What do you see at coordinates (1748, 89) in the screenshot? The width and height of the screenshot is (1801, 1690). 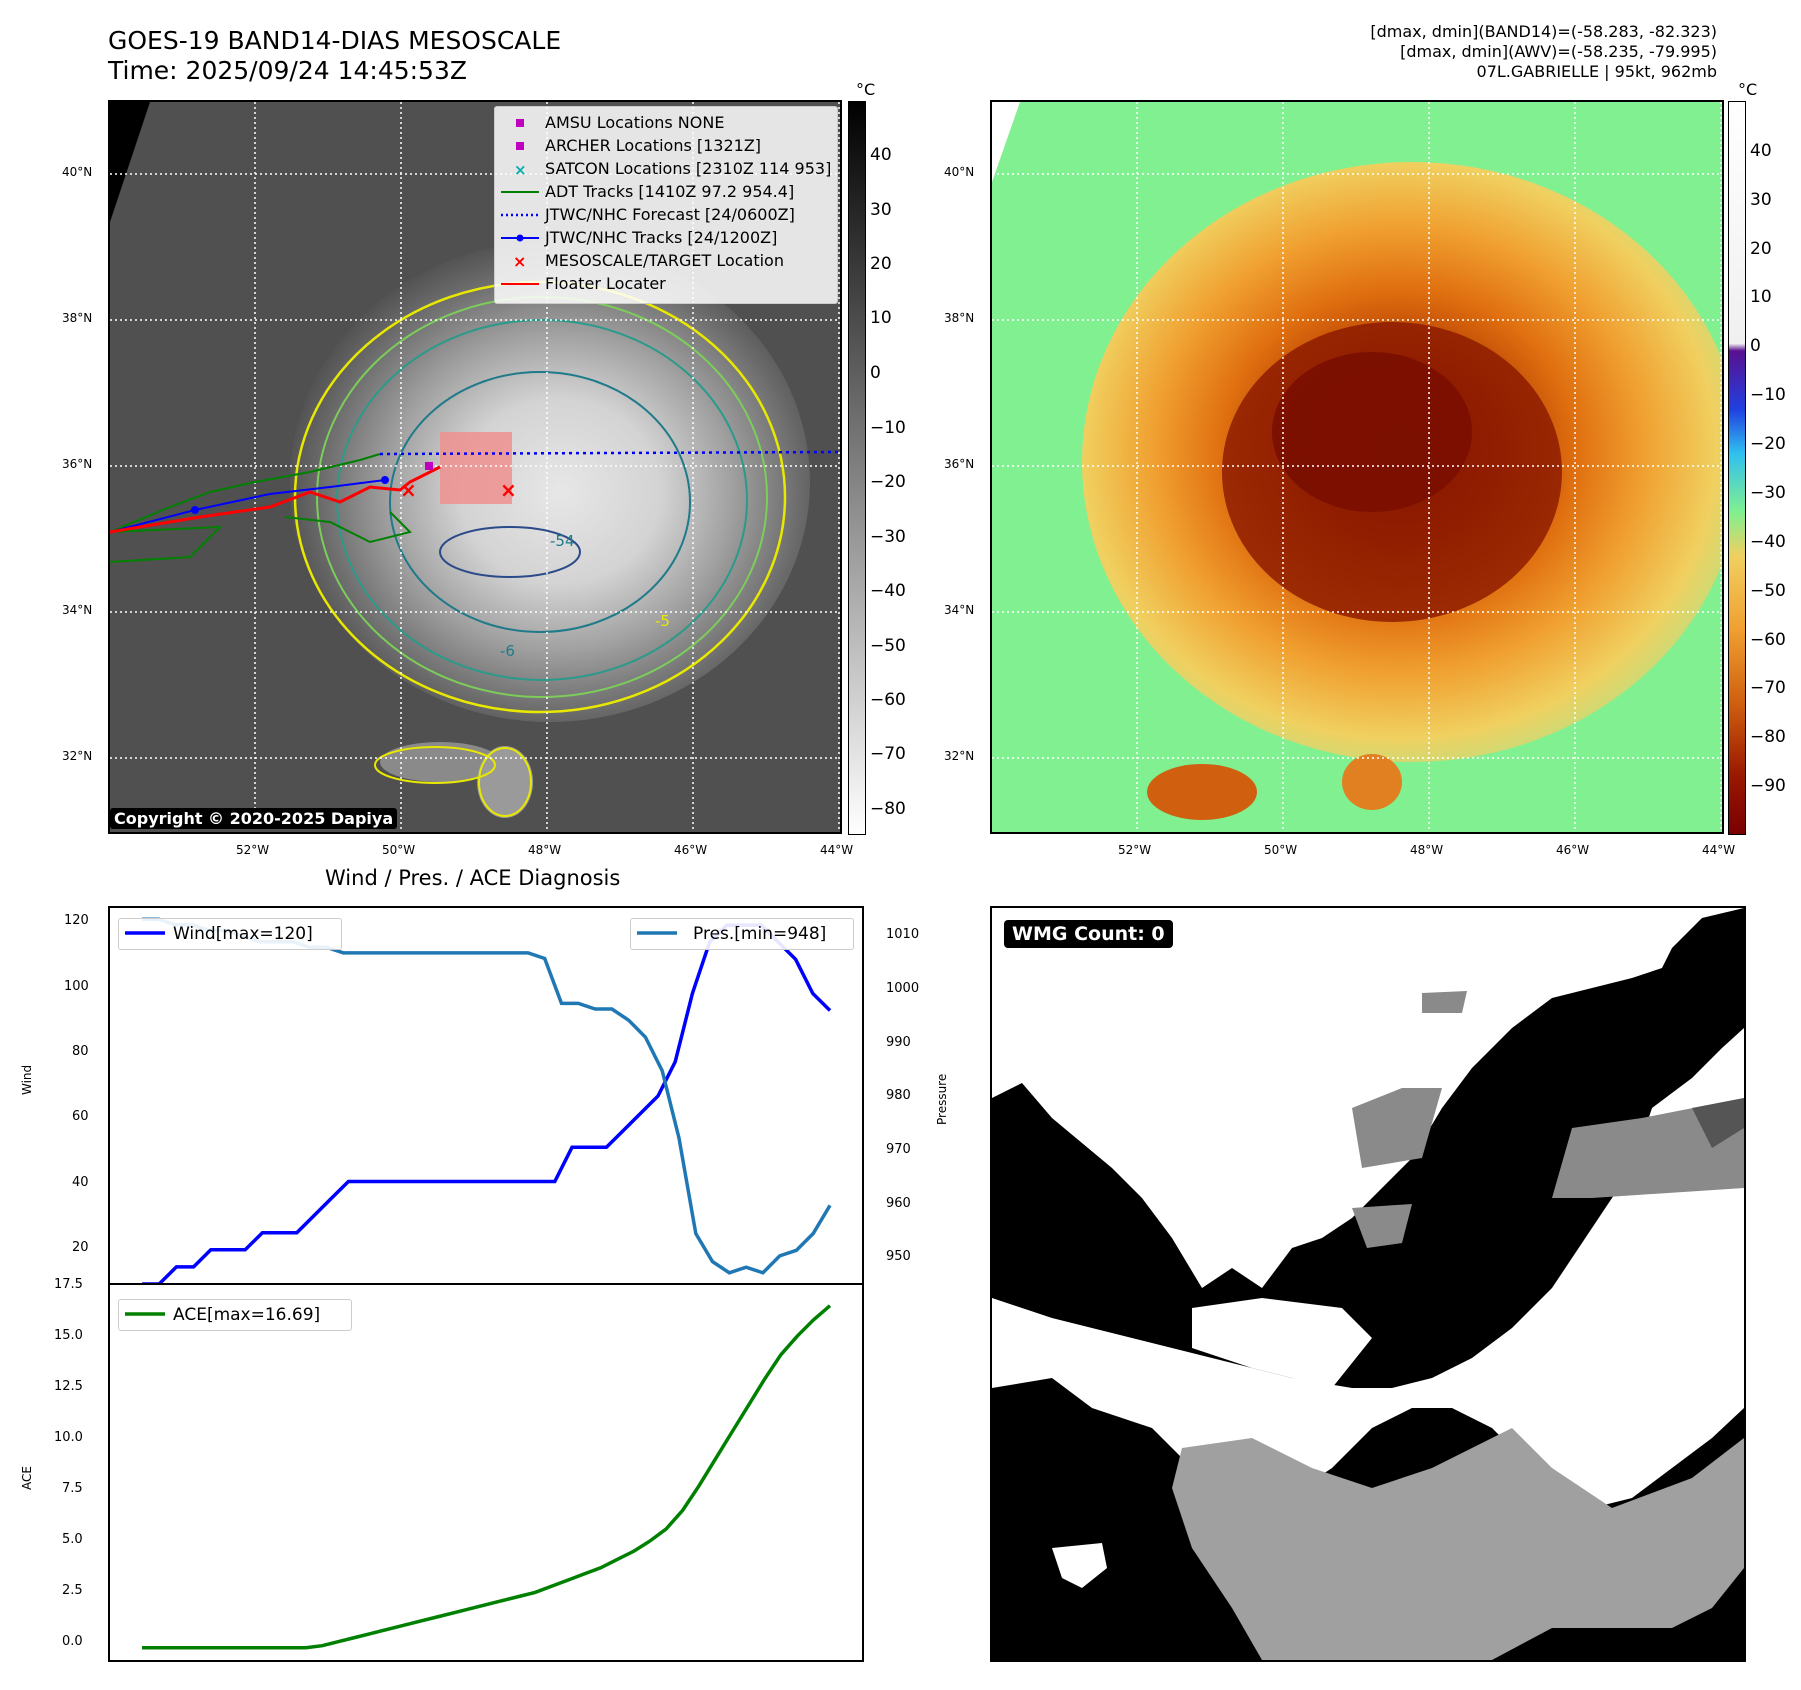 I see `colorbar-right-unit: °C` at bounding box center [1748, 89].